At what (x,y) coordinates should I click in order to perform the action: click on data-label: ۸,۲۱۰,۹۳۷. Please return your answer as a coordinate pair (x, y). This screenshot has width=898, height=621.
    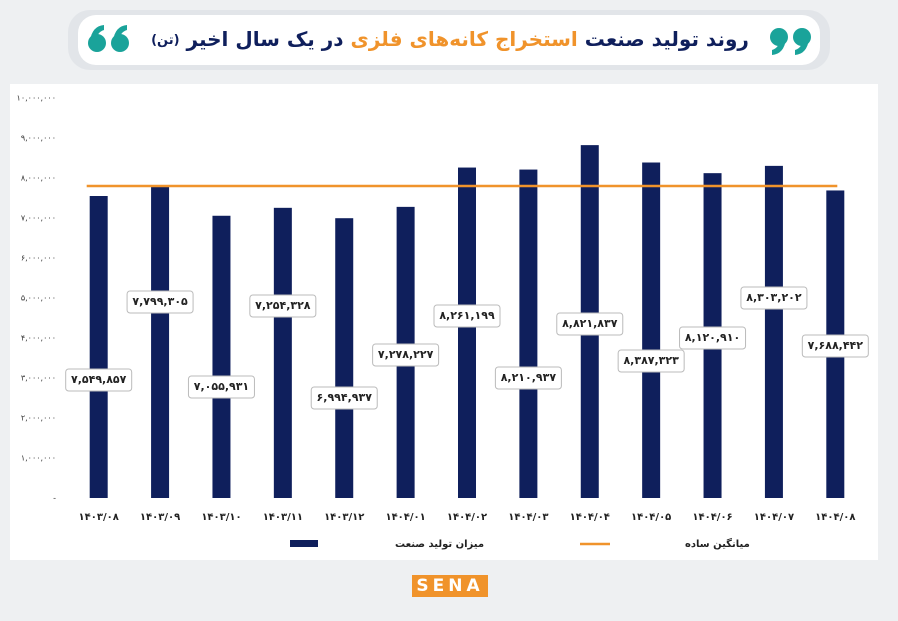
    Looking at the image, I should click on (529, 377).